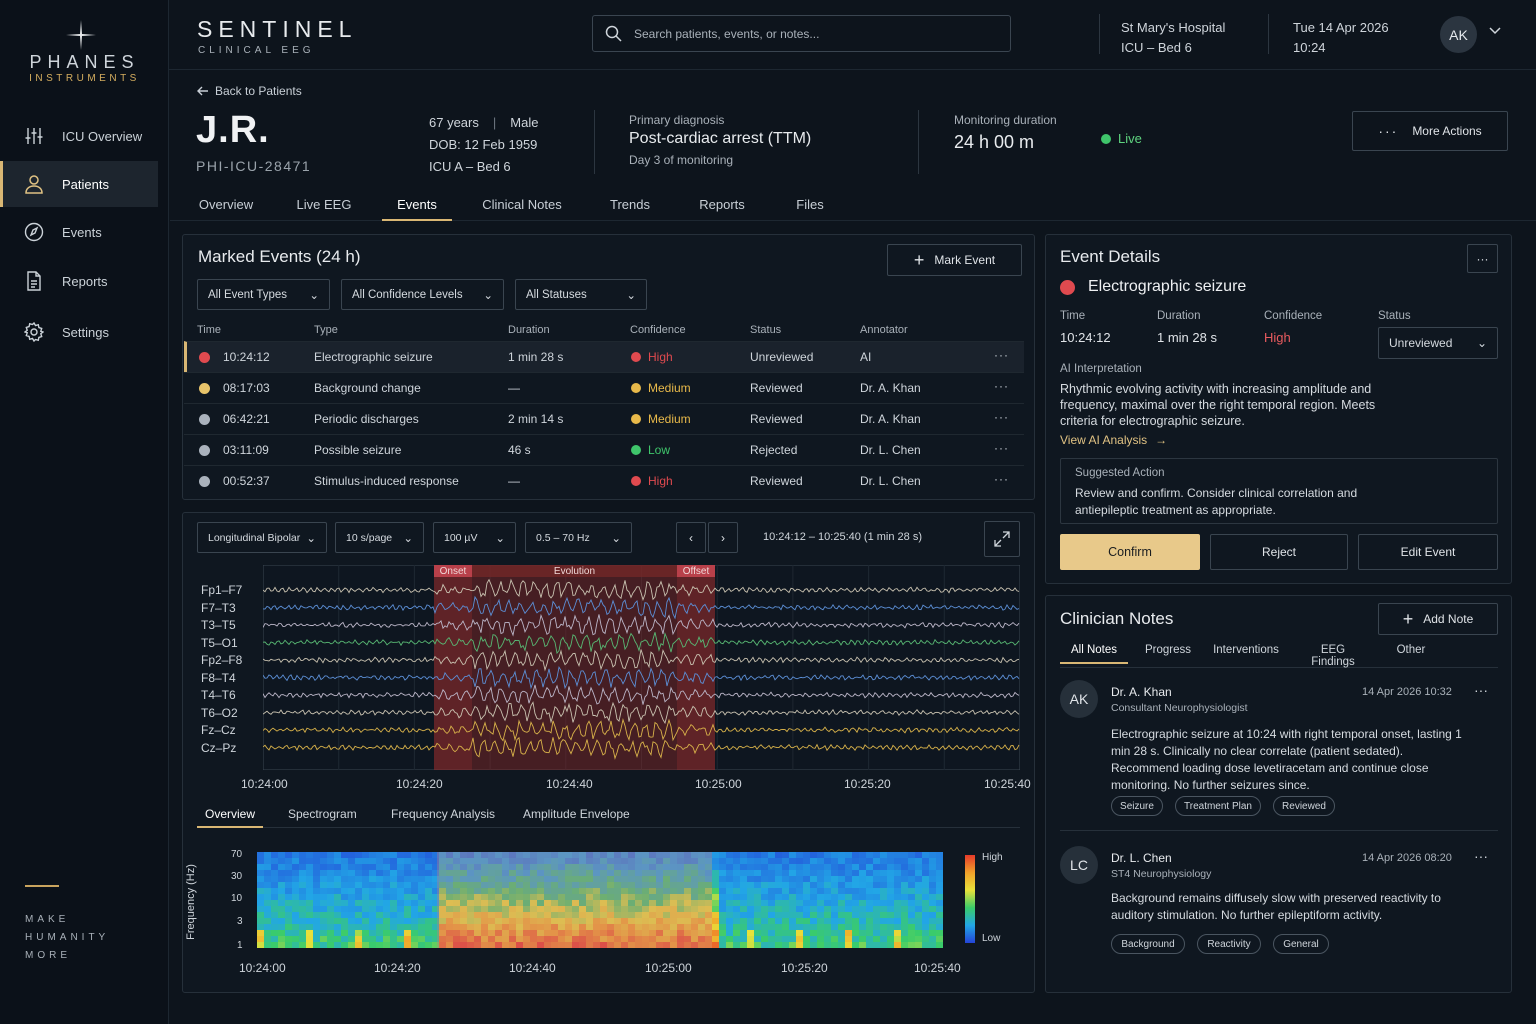 Image resolution: width=1536 pixels, height=1024 pixels. I want to click on chevron-down-icon, so click(1495, 31).